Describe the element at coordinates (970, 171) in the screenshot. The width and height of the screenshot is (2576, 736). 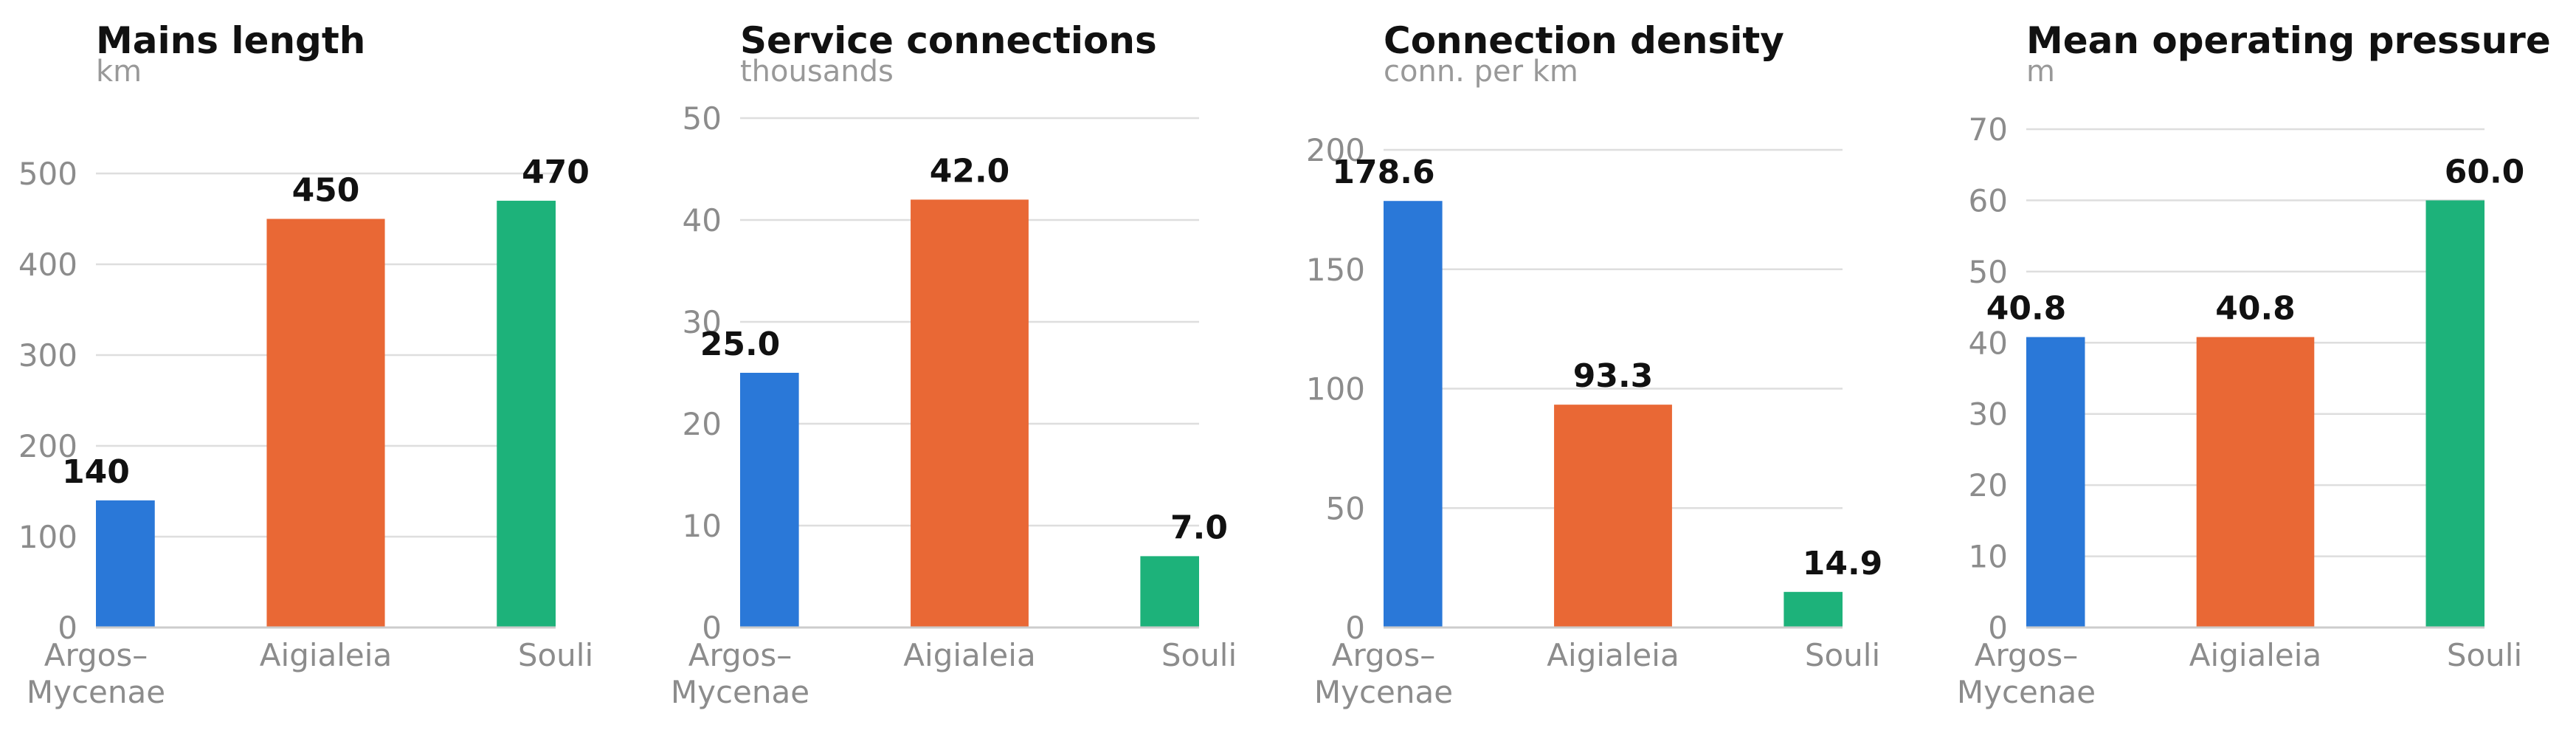
I see `value-label: 42.0` at that location.